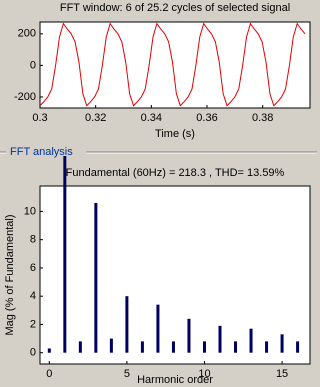  I want to click on x-axis-label: Time (s), so click(175, 134).